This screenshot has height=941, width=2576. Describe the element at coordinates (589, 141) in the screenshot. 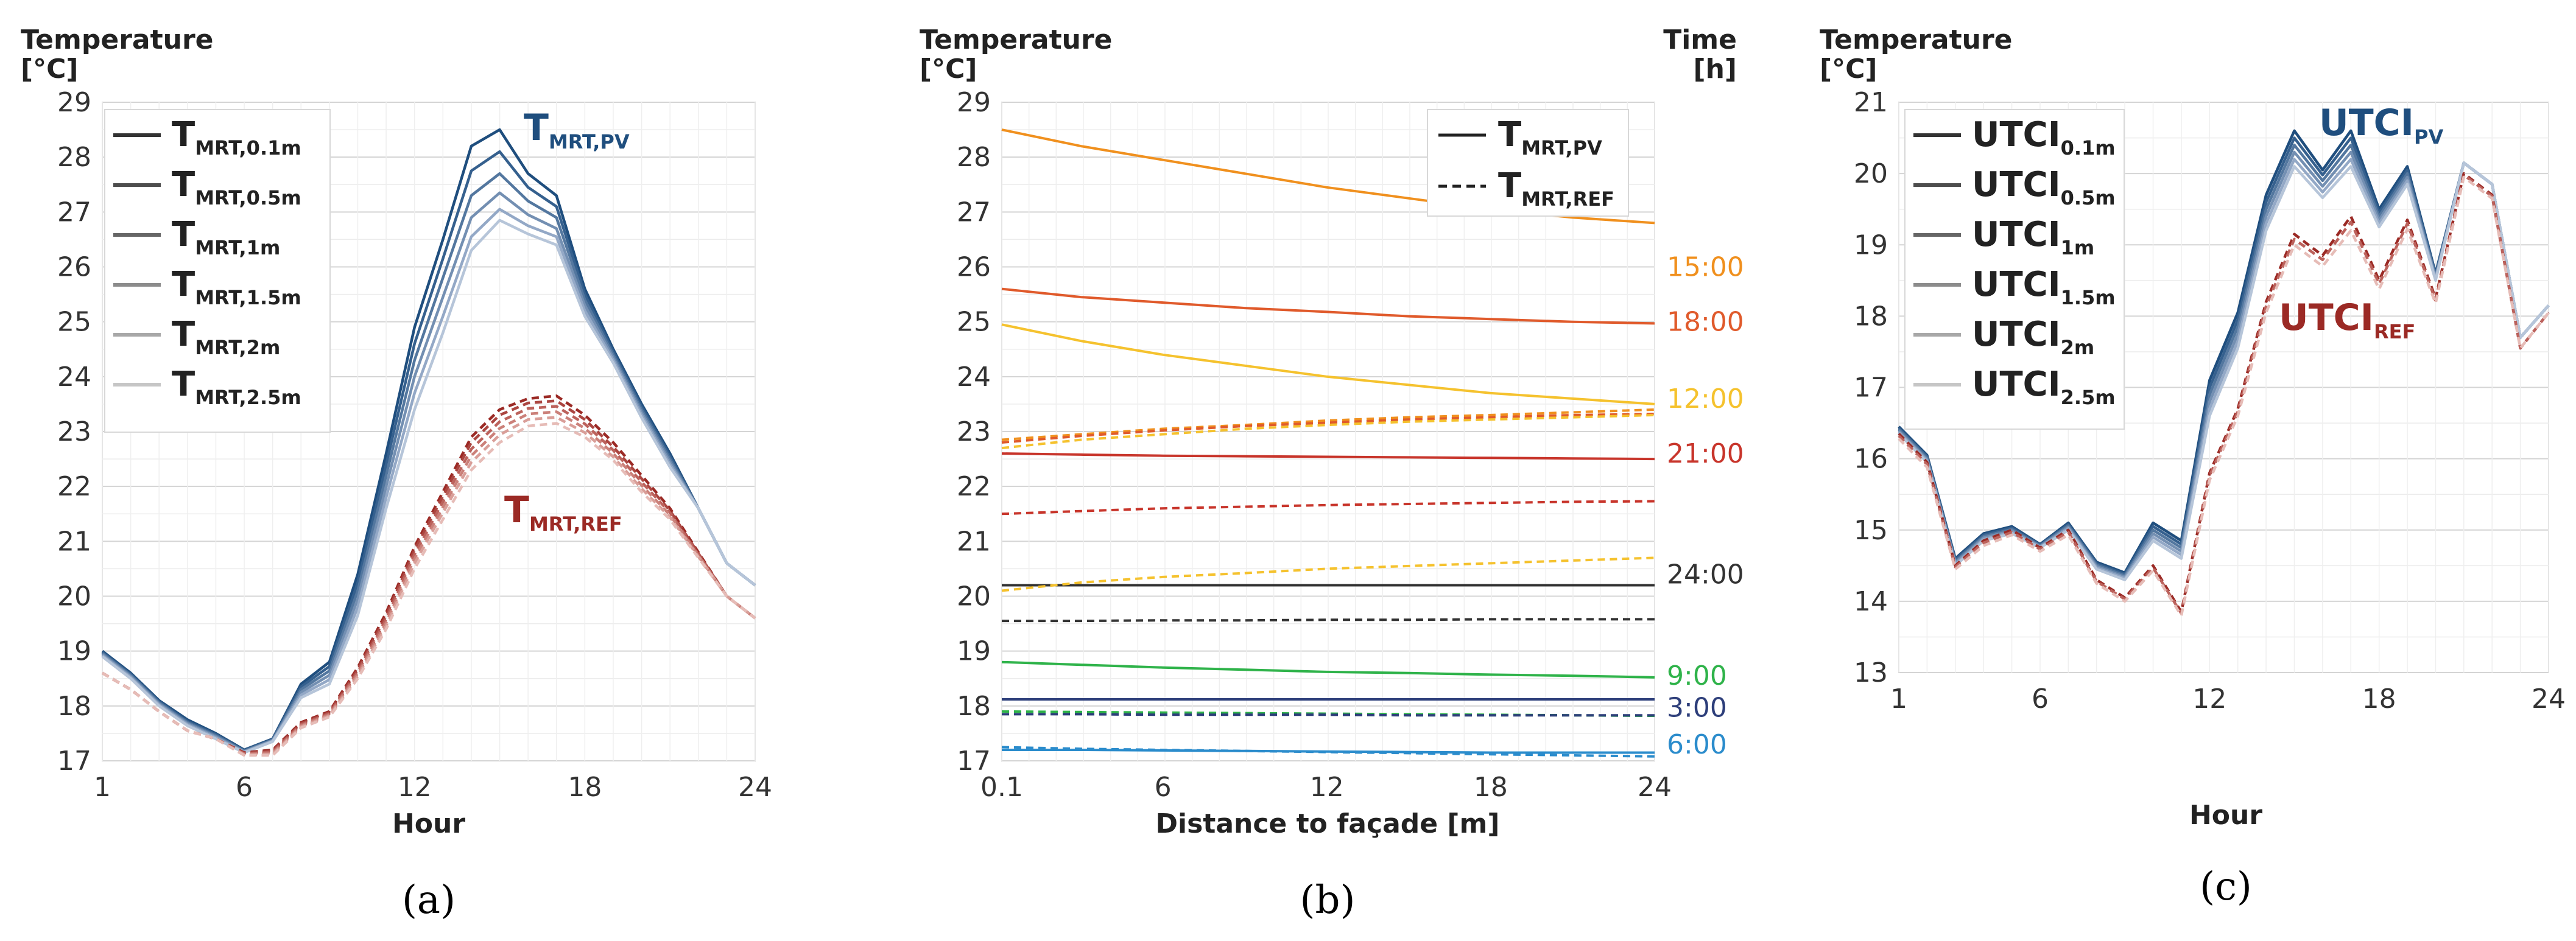

I see `panel-a-annotation-pv-sub: MRT,PV` at that location.